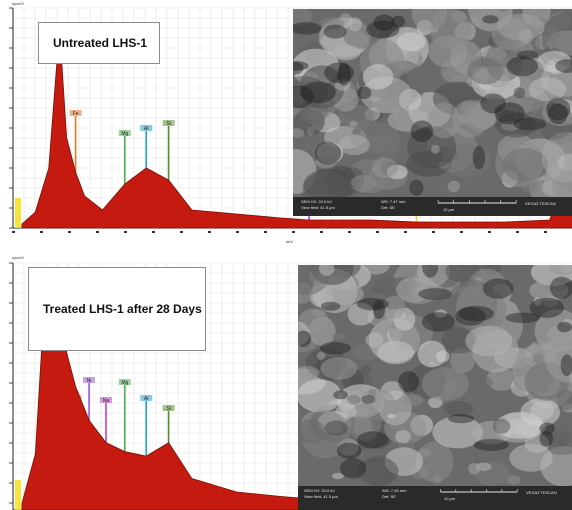 Image resolution: width=572 pixels, height=510 pixels. Describe the element at coordinates (450, 498) in the screenshot. I see `sem-scalebar-label: 10 μm` at that location.